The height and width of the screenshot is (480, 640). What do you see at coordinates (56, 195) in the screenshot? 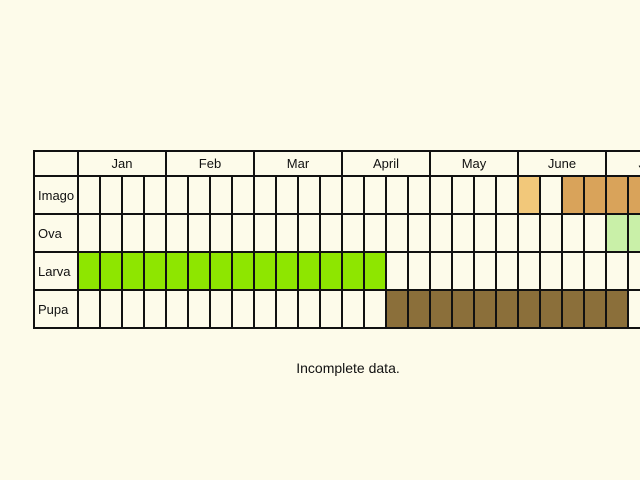
I see `stage-label-imago: Imago` at bounding box center [56, 195].